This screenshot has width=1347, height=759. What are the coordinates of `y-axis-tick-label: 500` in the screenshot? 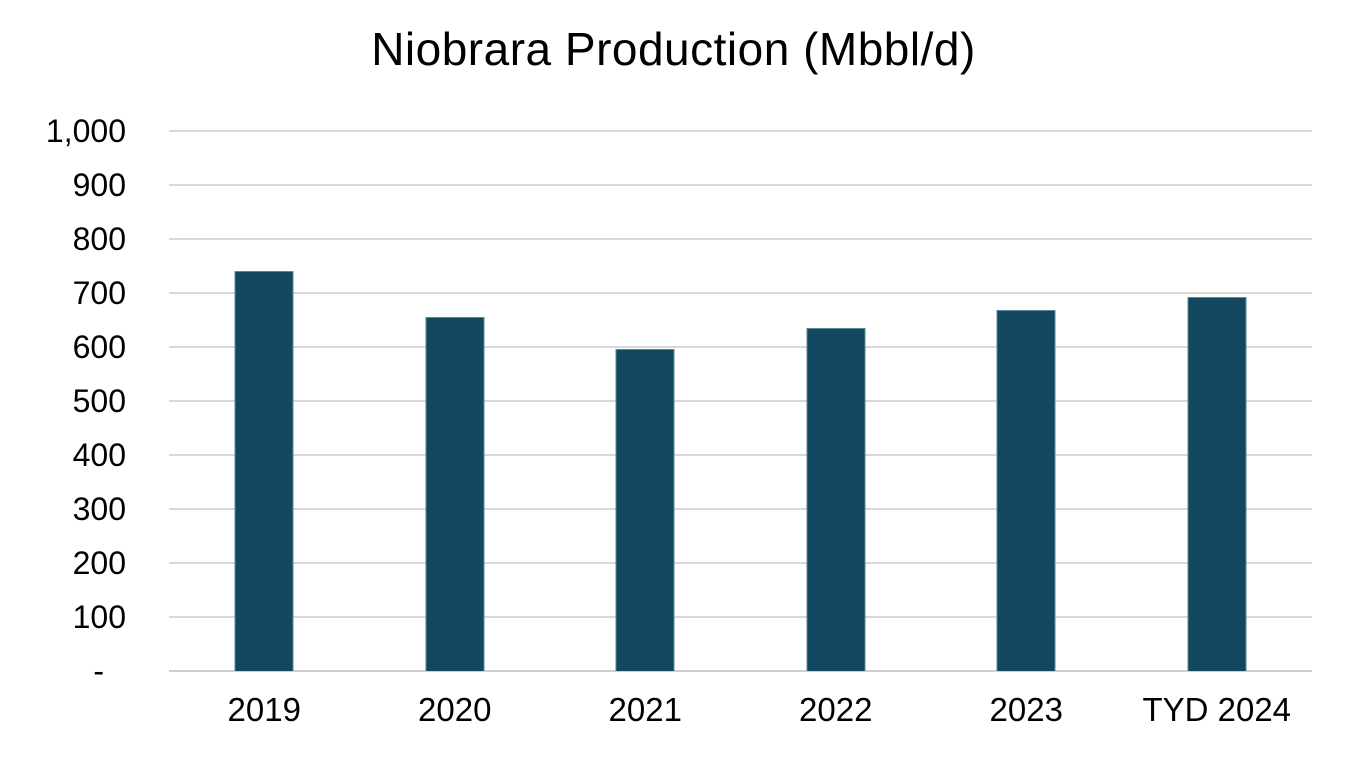 It's located at (99, 401).